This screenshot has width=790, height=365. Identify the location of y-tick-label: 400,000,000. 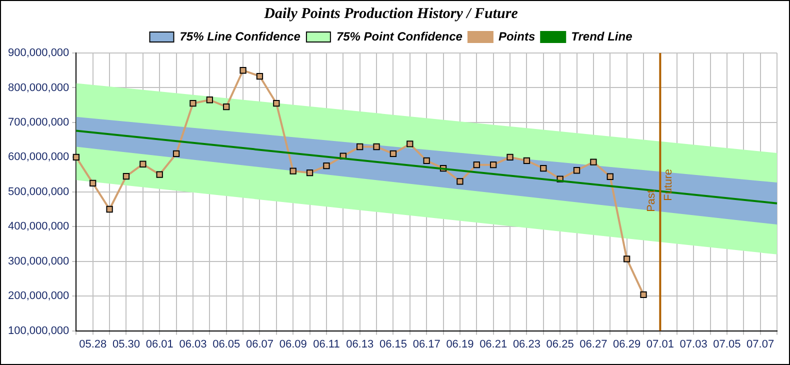
(39, 226).